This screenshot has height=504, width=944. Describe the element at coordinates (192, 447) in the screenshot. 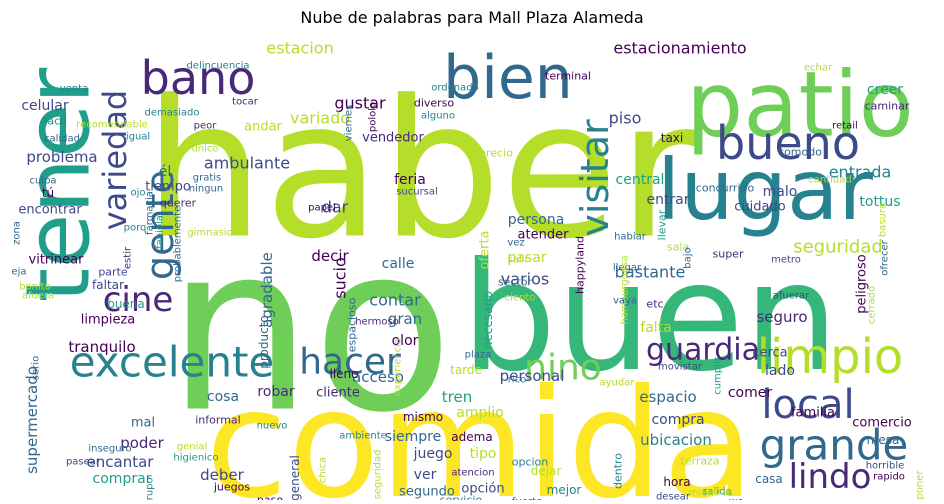

I see `word-139: genial` at that location.